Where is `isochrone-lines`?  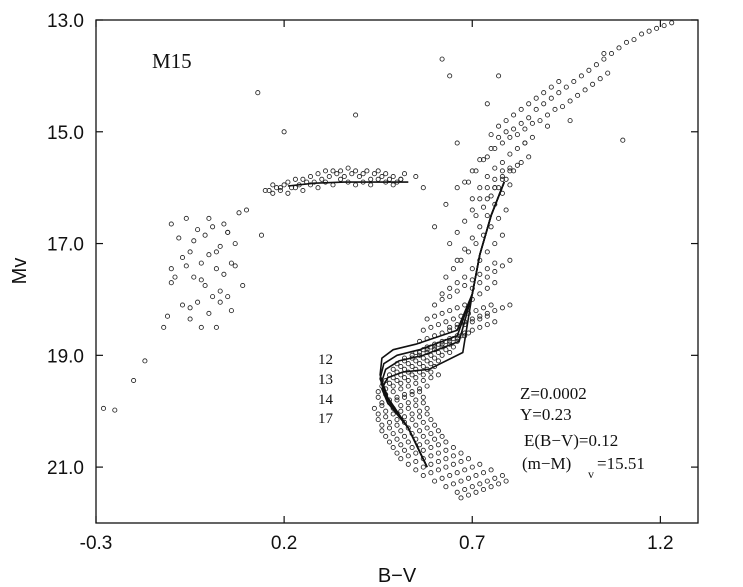 isochrone-lines is located at coordinates (396, 324).